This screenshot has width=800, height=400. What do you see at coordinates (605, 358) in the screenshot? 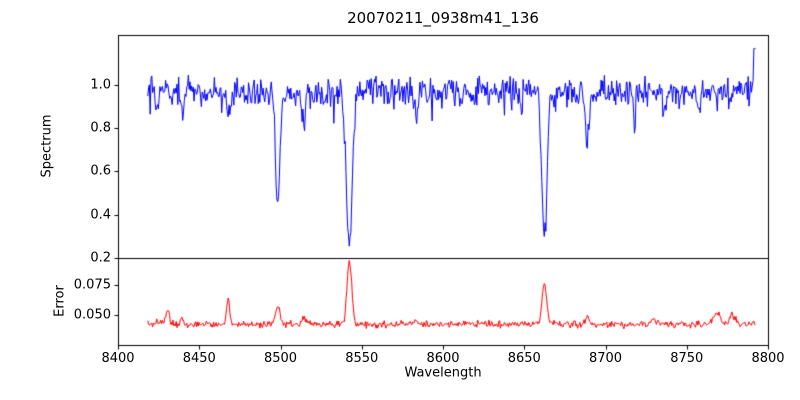
I see `x-tick-label: 8700` at bounding box center [605, 358].